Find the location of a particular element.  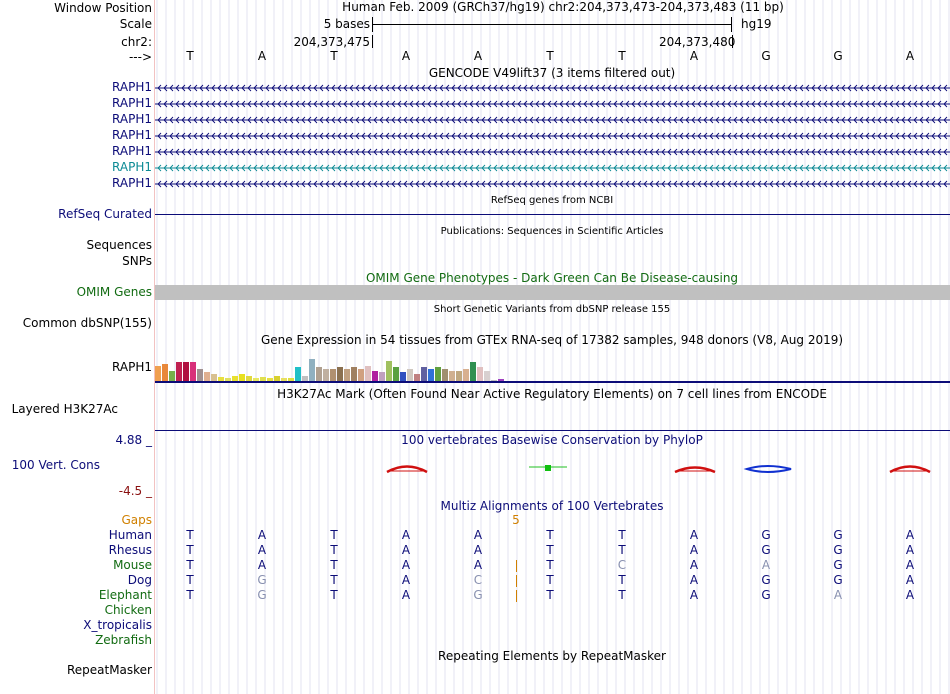

gencode-gene-lines is located at coordinates (552, 136).